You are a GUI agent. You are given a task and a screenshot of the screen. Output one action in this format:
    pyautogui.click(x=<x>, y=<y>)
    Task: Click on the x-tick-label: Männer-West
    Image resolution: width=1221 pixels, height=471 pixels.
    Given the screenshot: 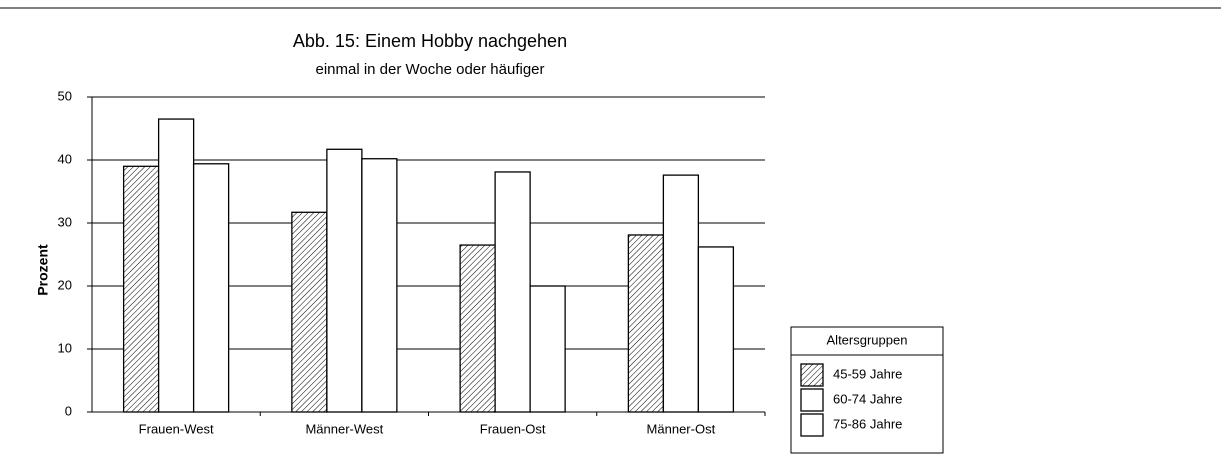 What is the action you would take?
    pyautogui.click(x=344, y=428)
    